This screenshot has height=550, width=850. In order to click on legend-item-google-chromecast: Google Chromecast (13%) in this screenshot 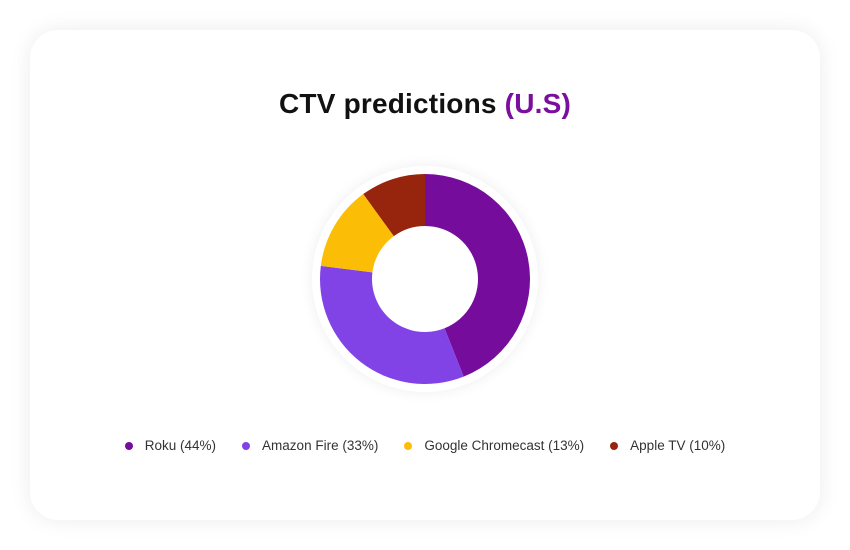, I will do `click(494, 445)`.